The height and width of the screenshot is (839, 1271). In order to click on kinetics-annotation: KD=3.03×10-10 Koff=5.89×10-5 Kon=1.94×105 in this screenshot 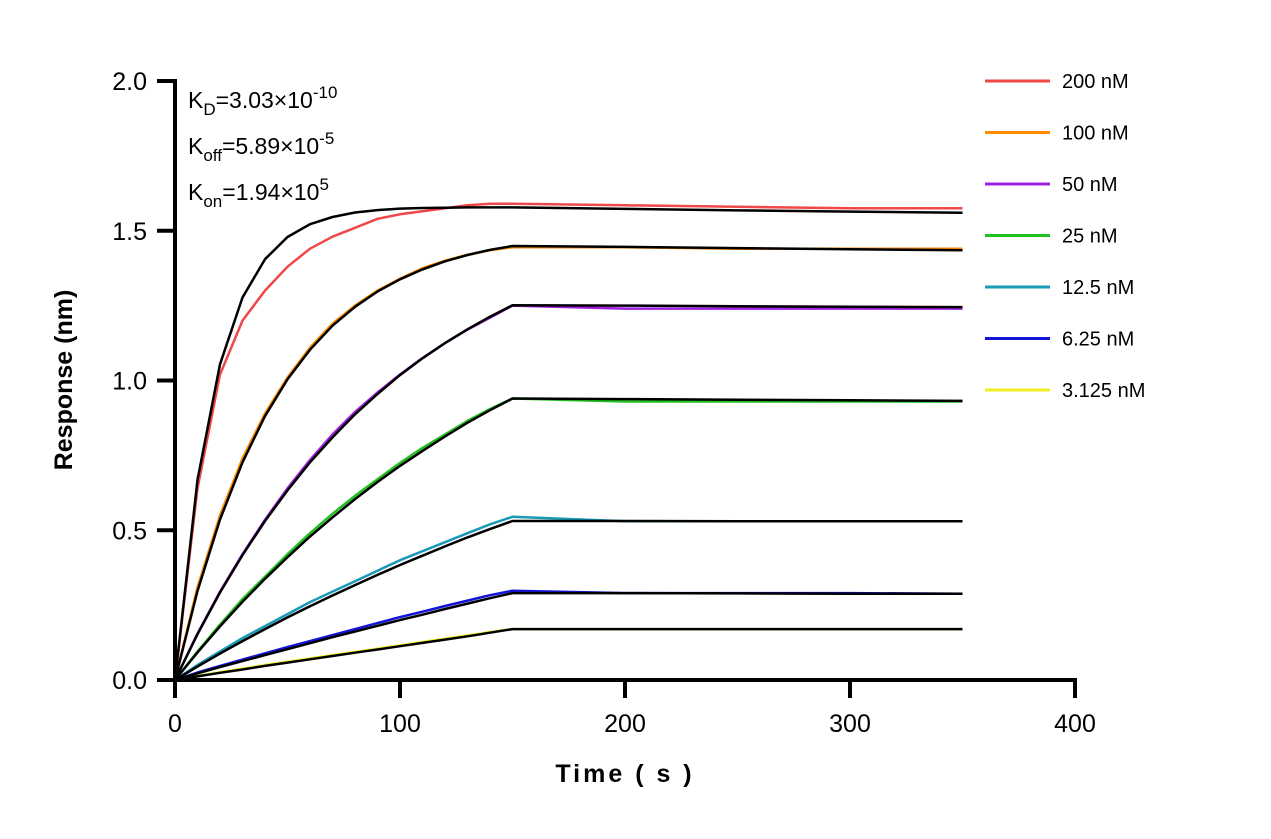, I will do `click(262, 147)`.